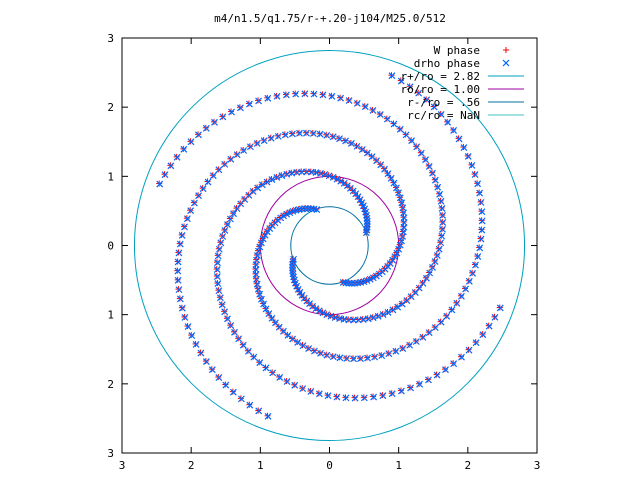 The image size is (640, 480). What do you see at coordinates (443, 115) in the screenshot?
I see `legend-label: rc/ro = NaN` at bounding box center [443, 115].